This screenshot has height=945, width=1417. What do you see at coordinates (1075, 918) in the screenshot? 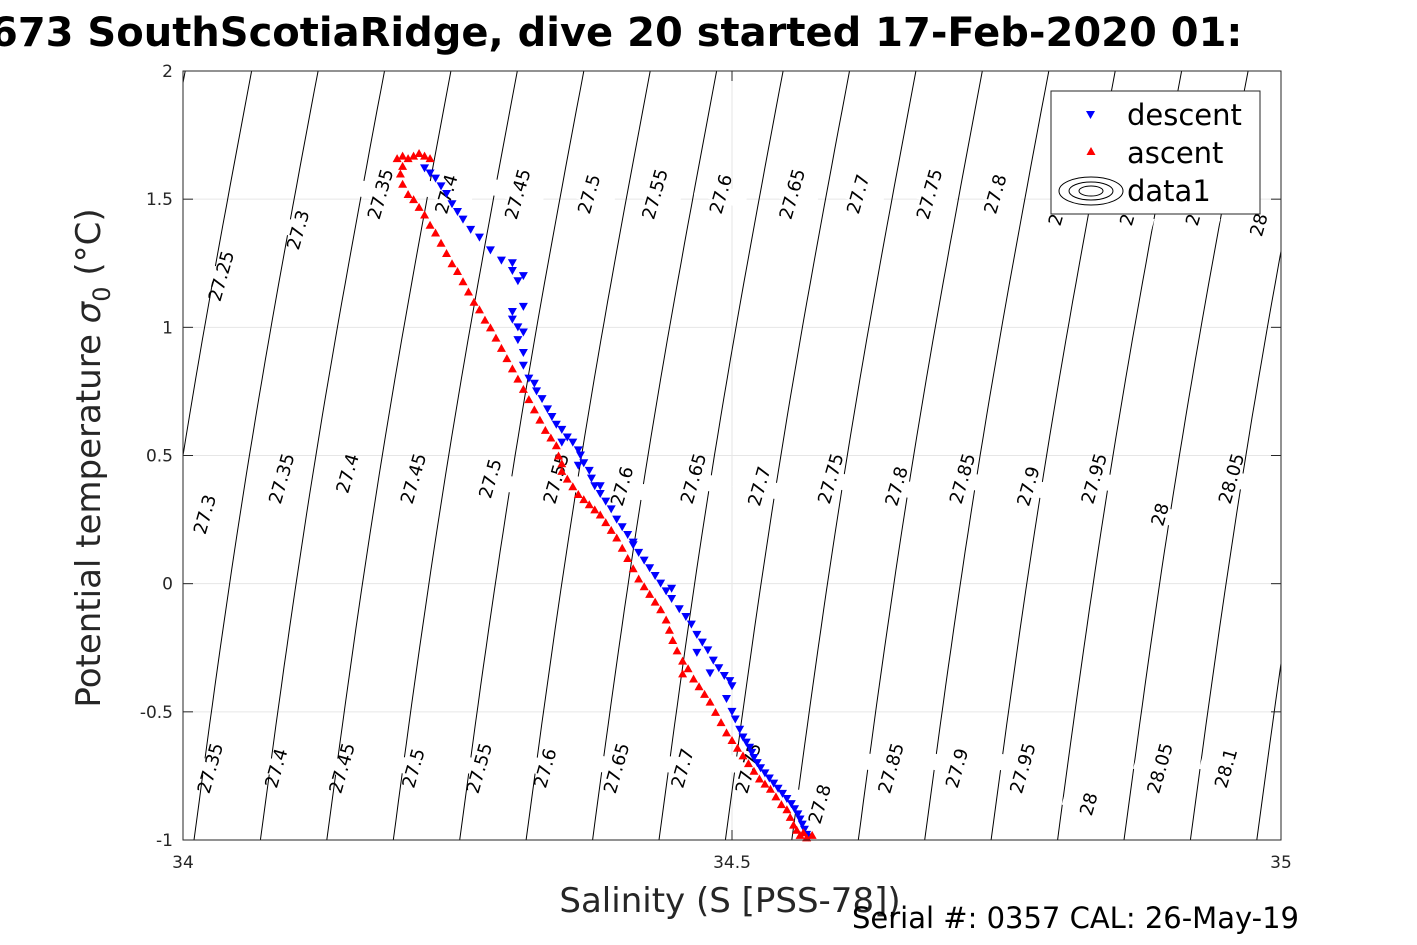
I see `serial-cal-text: Serial #: 0357 CAL: 26-May-19` at bounding box center [1075, 918].